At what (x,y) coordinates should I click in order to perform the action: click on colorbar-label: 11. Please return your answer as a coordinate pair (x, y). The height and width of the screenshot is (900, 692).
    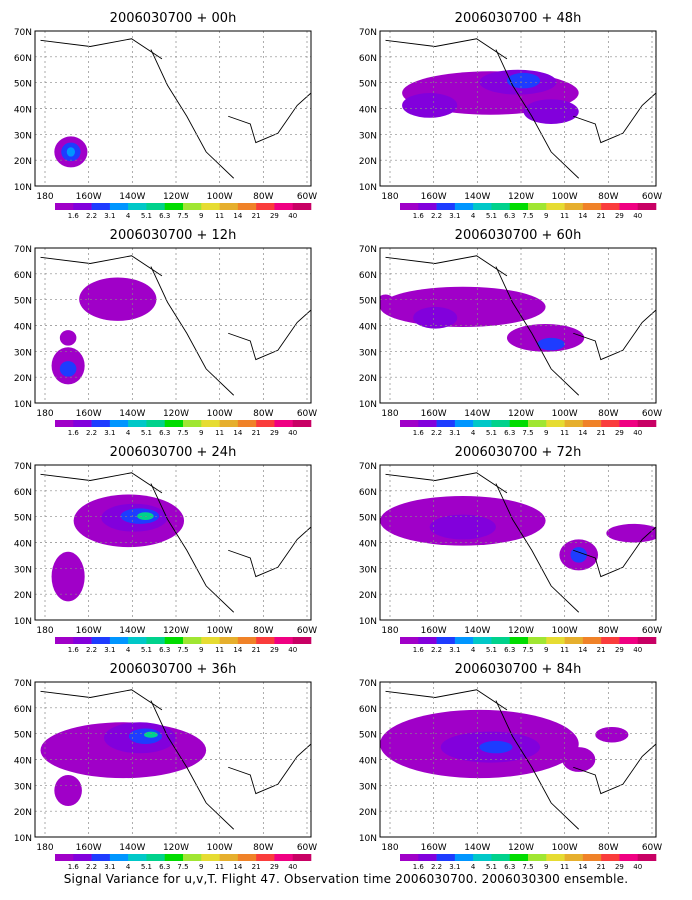
    Looking at the image, I should click on (219, 216).